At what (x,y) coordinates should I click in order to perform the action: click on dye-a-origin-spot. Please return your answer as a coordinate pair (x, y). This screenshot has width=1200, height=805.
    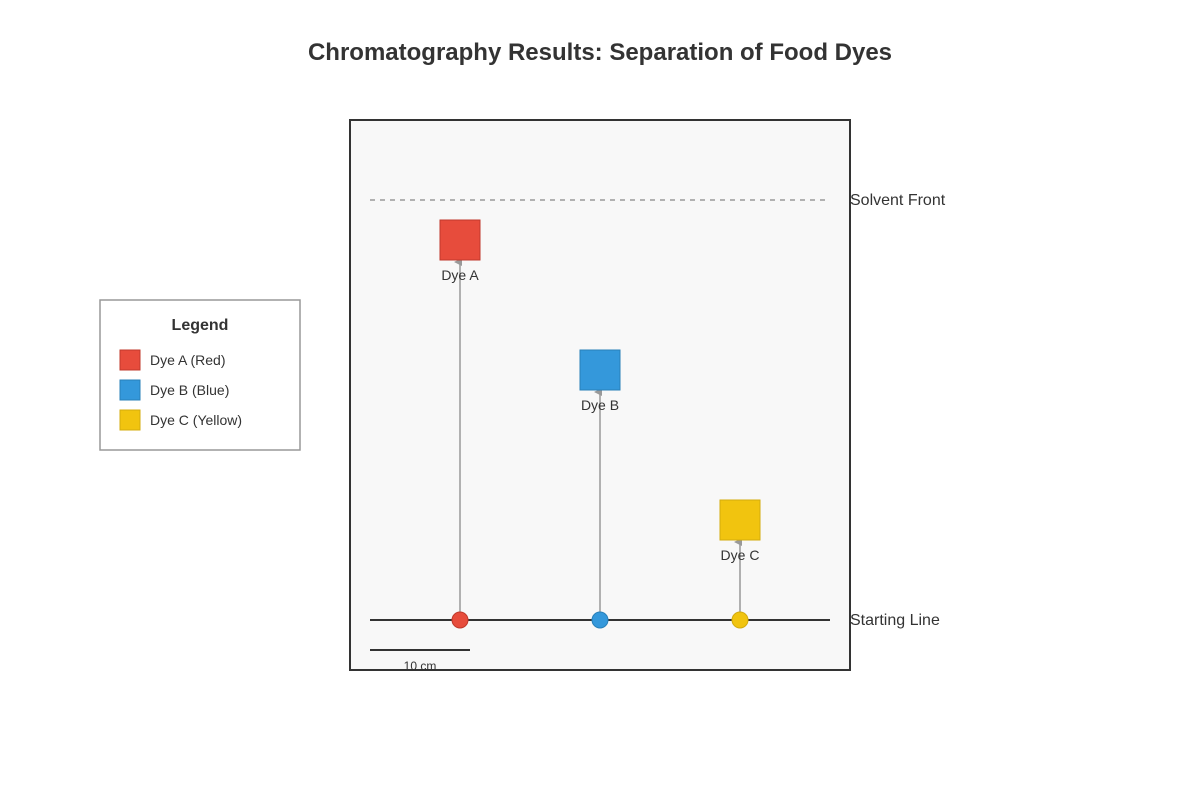
    Looking at the image, I should click on (460, 620).